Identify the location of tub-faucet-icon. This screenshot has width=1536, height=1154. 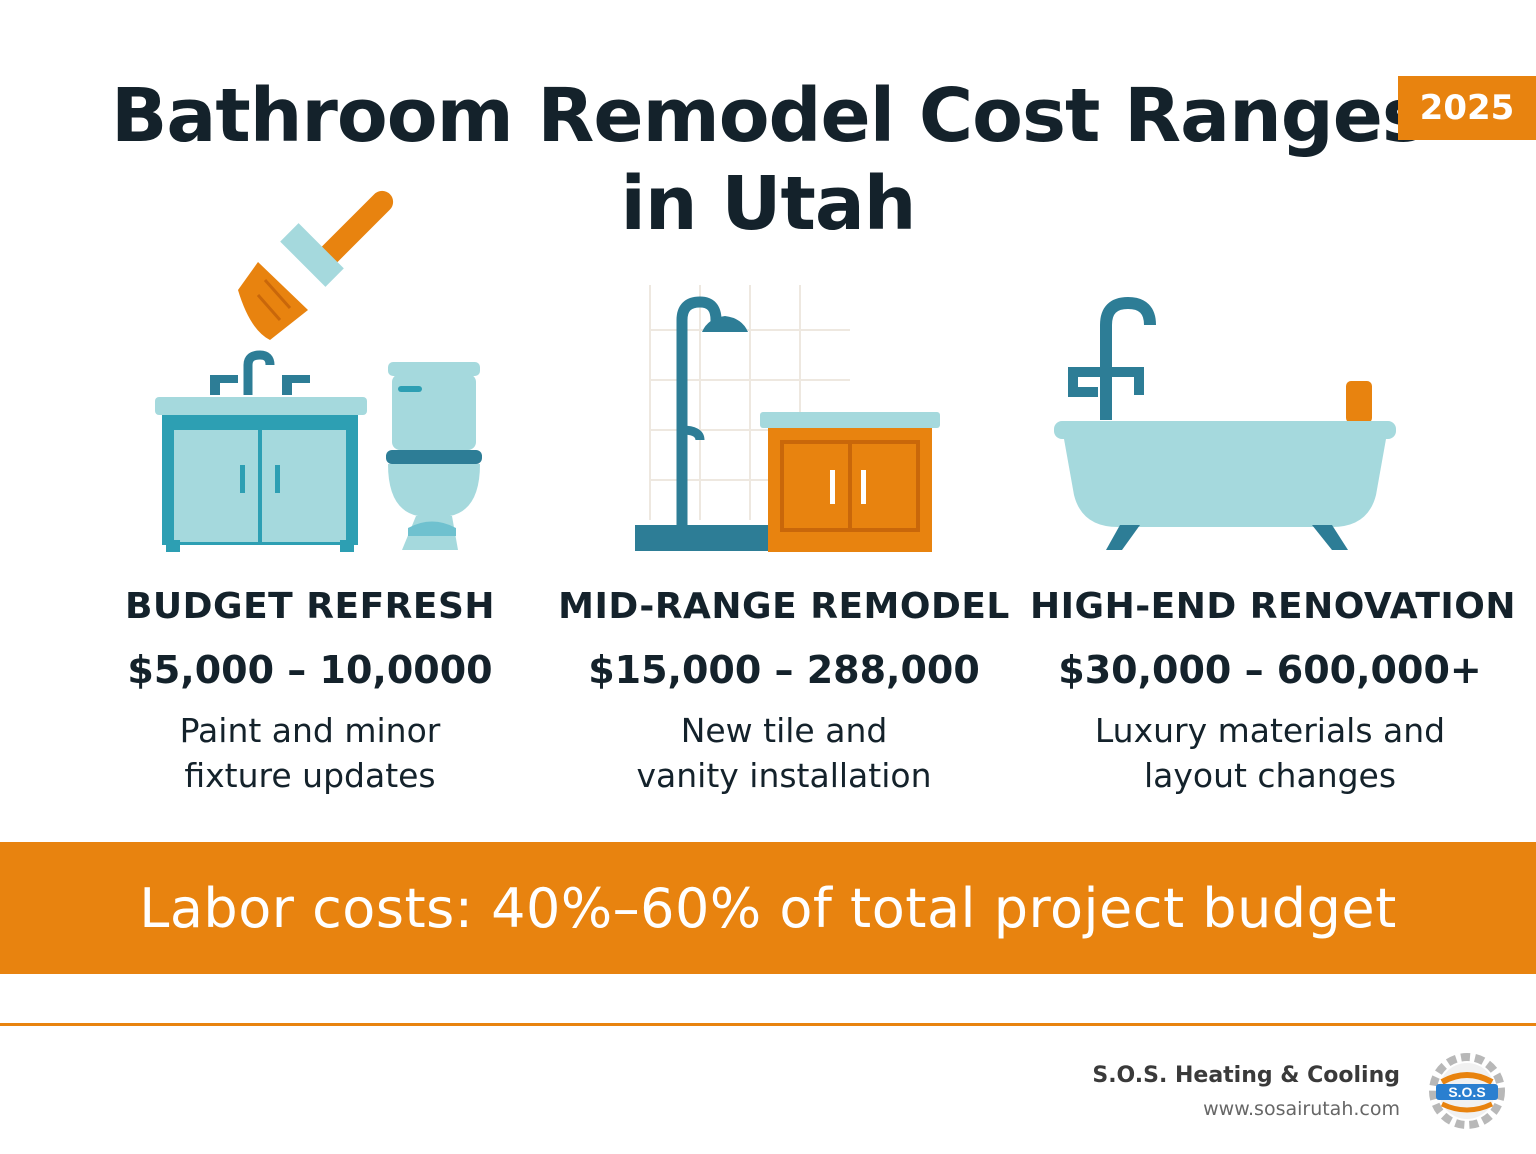
(1112, 358).